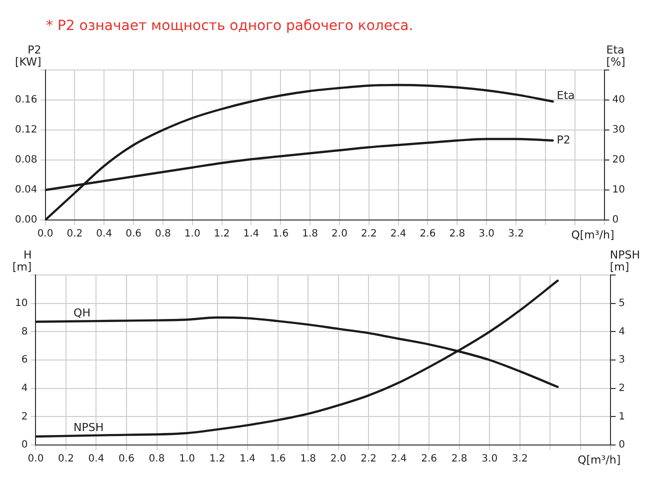  What do you see at coordinates (622, 332) in the screenshot?
I see `y2-tick-label: 4` at bounding box center [622, 332].